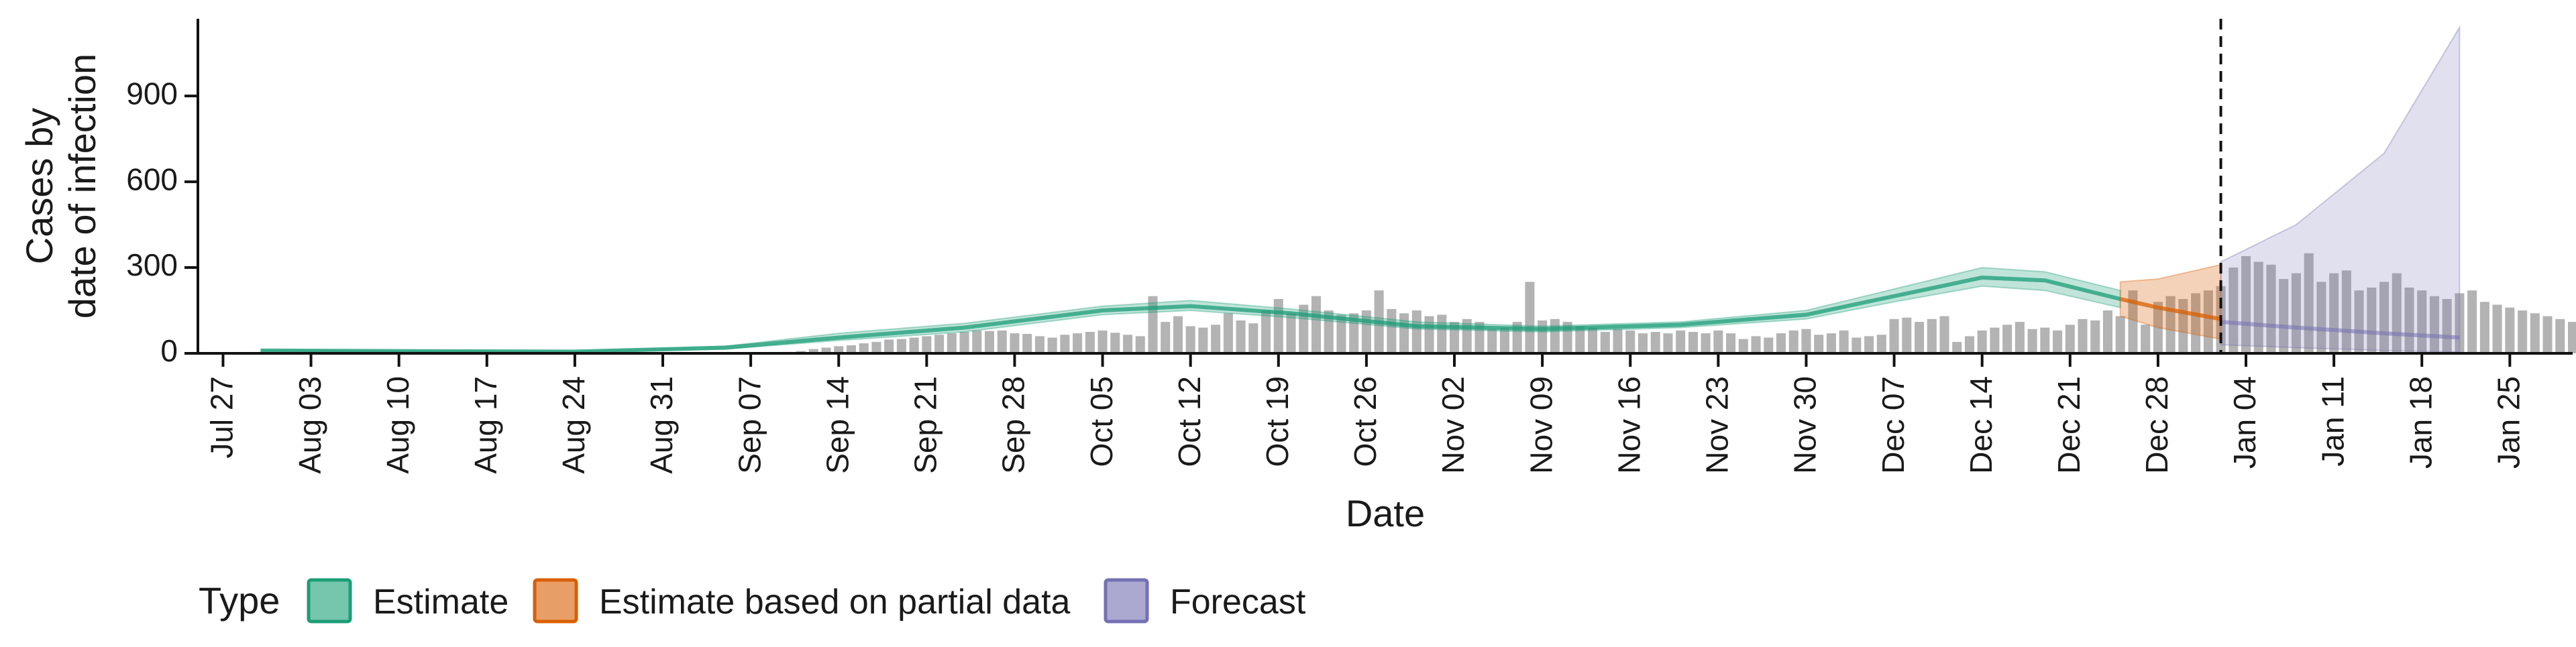 The height and width of the screenshot is (647, 2576). I want to click on x-tick-label: Sep 21, so click(925, 425).